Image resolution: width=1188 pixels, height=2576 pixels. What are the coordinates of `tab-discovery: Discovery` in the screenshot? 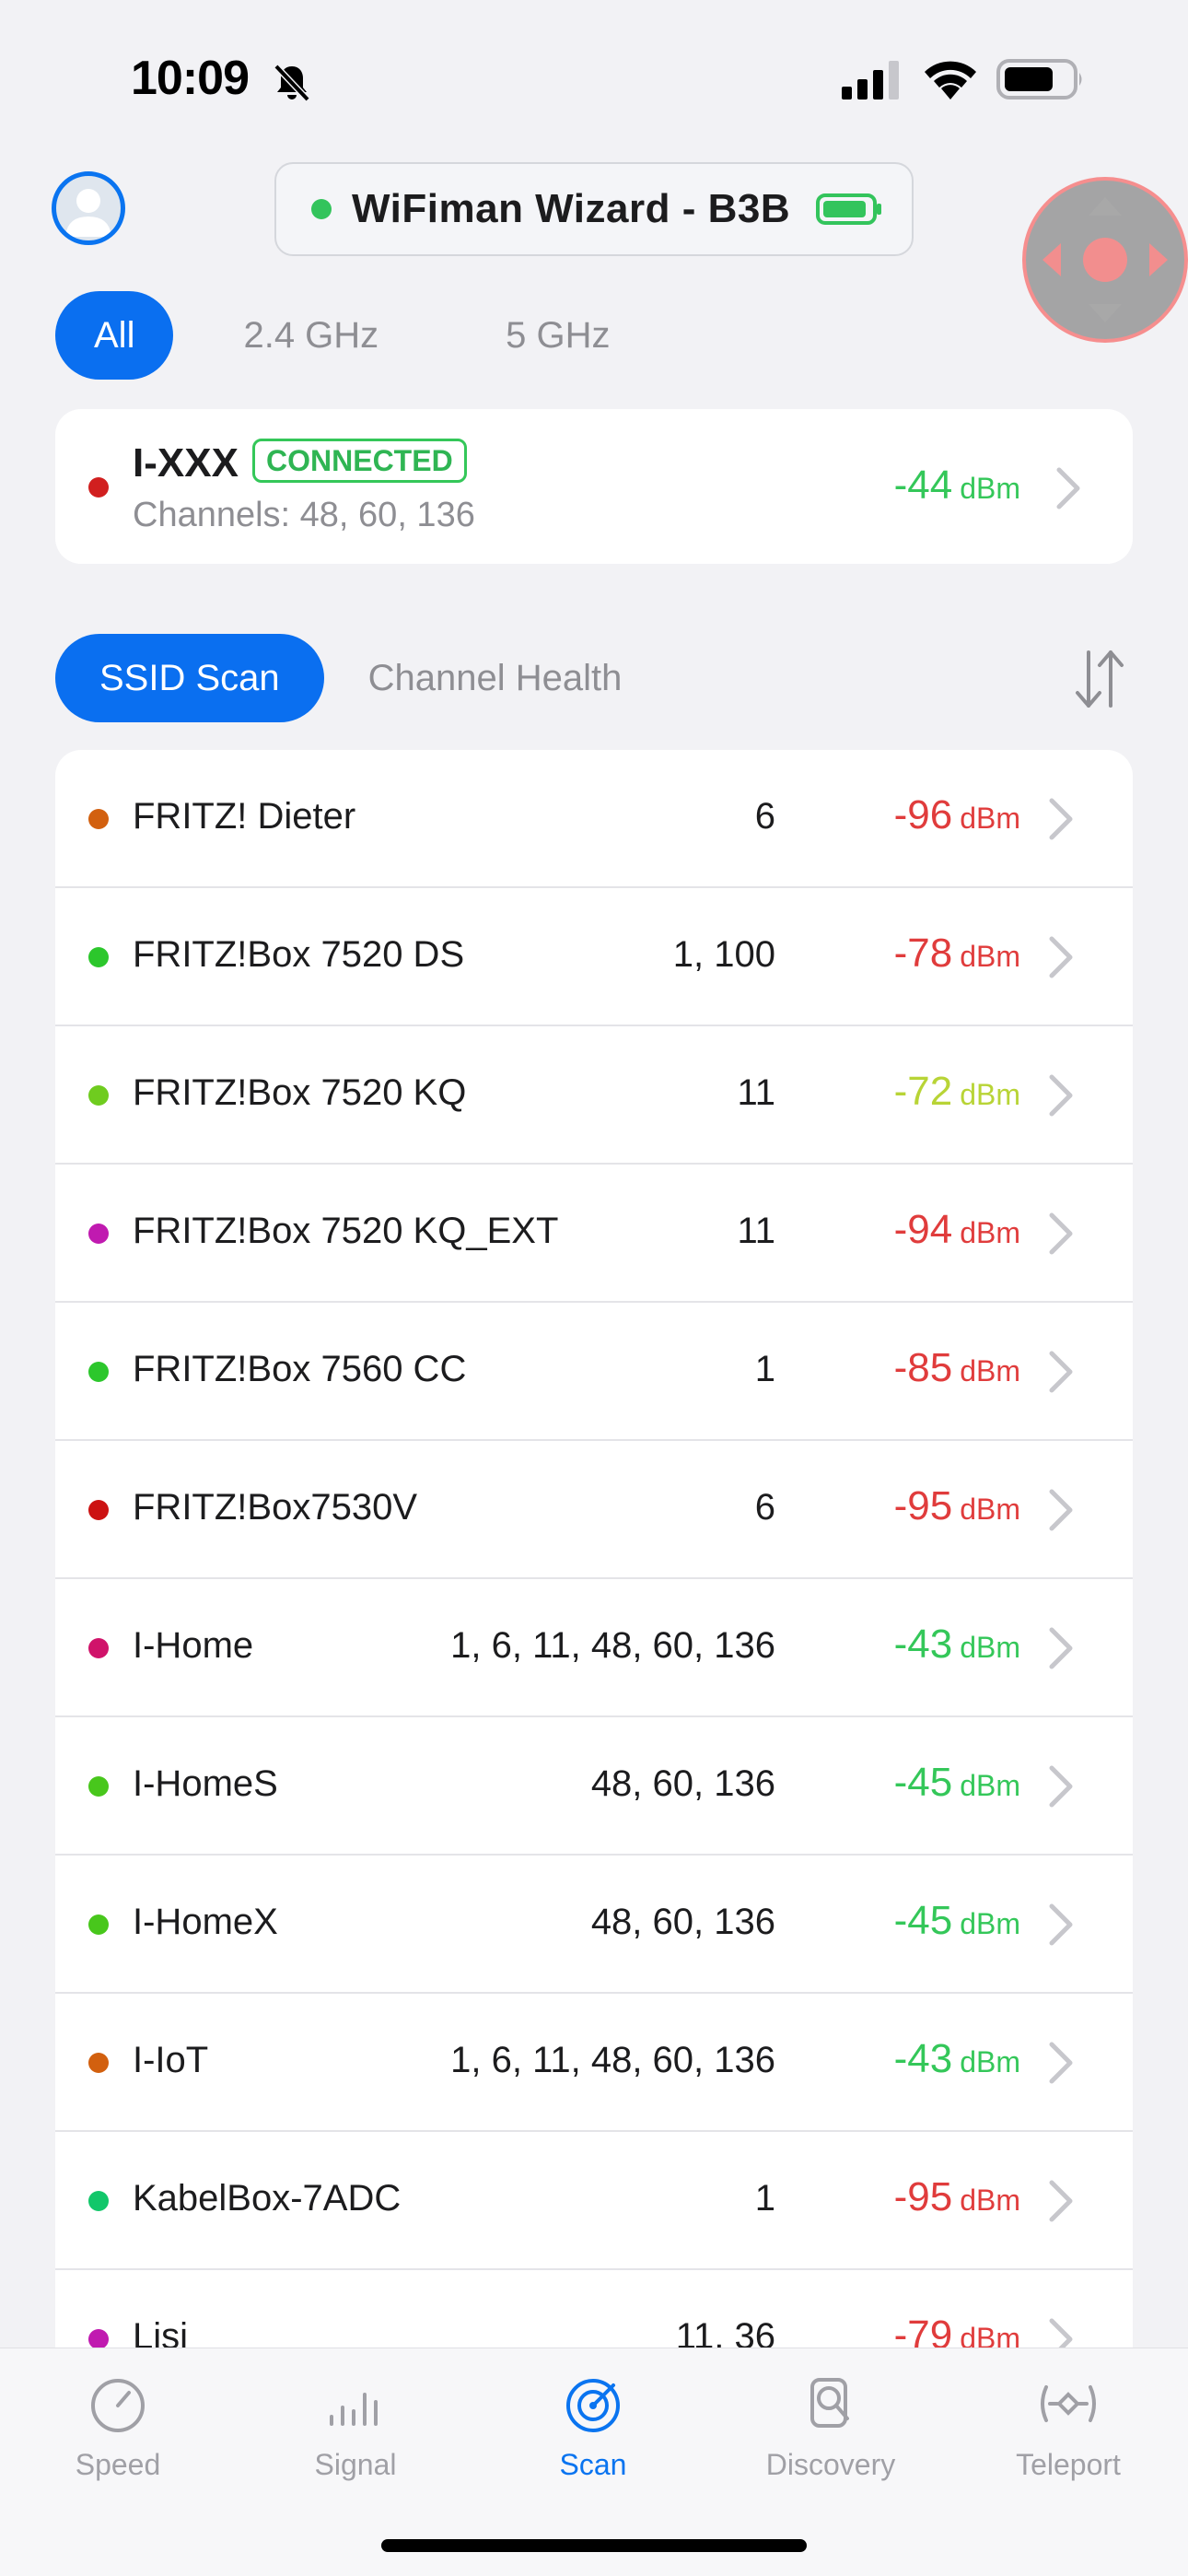 It's located at (830, 2435).